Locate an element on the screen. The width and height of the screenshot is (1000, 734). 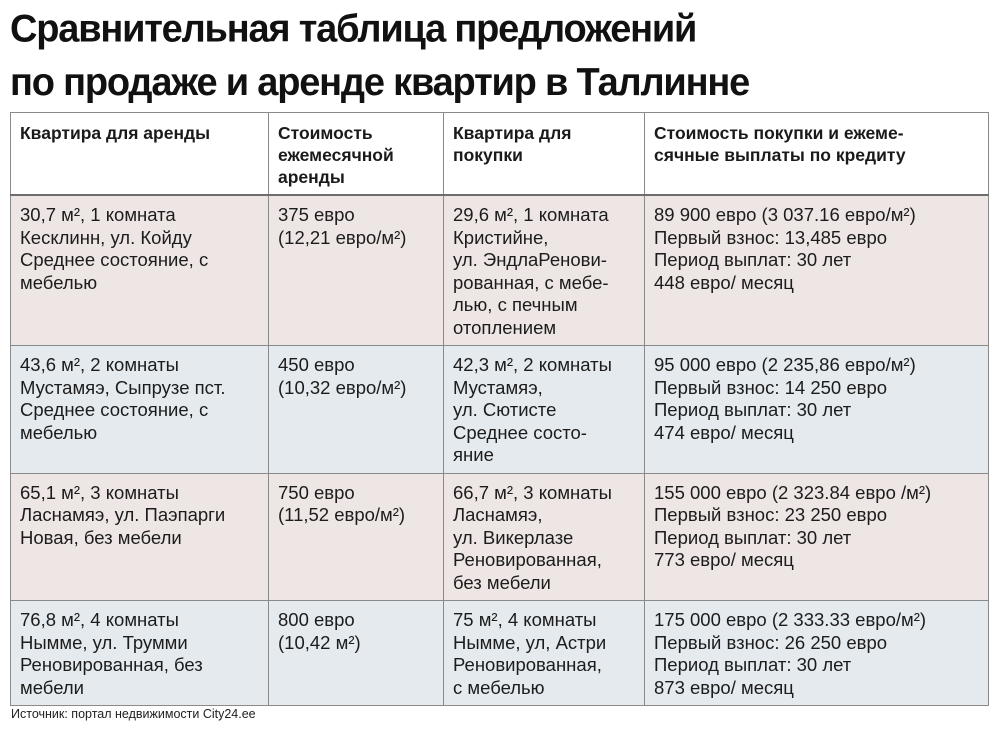
cell-line: с мебелью is located at coordinates (499, 687).